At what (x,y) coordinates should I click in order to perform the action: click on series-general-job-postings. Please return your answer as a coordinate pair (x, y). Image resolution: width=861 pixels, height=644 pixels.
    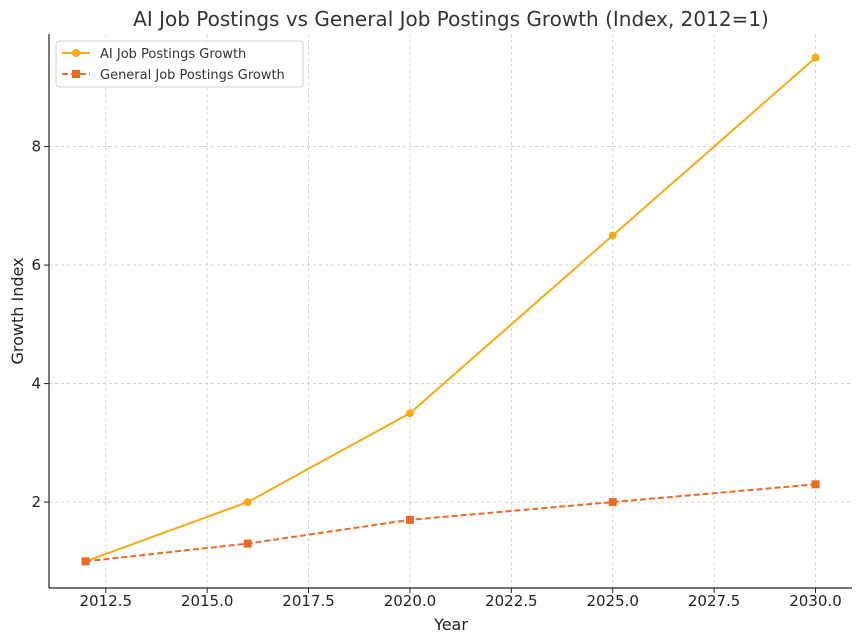
    Looking at the image, I should click on (450, 523).